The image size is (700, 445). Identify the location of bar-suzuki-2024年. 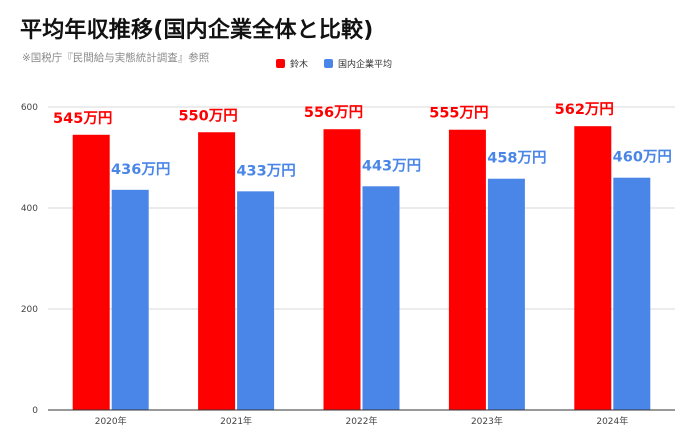
(593, 268).